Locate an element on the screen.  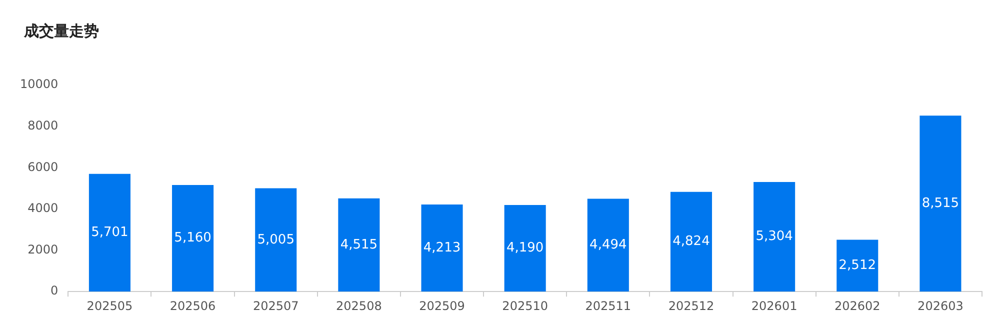
data-label: 4,190 is located at coordinates (525, 248).